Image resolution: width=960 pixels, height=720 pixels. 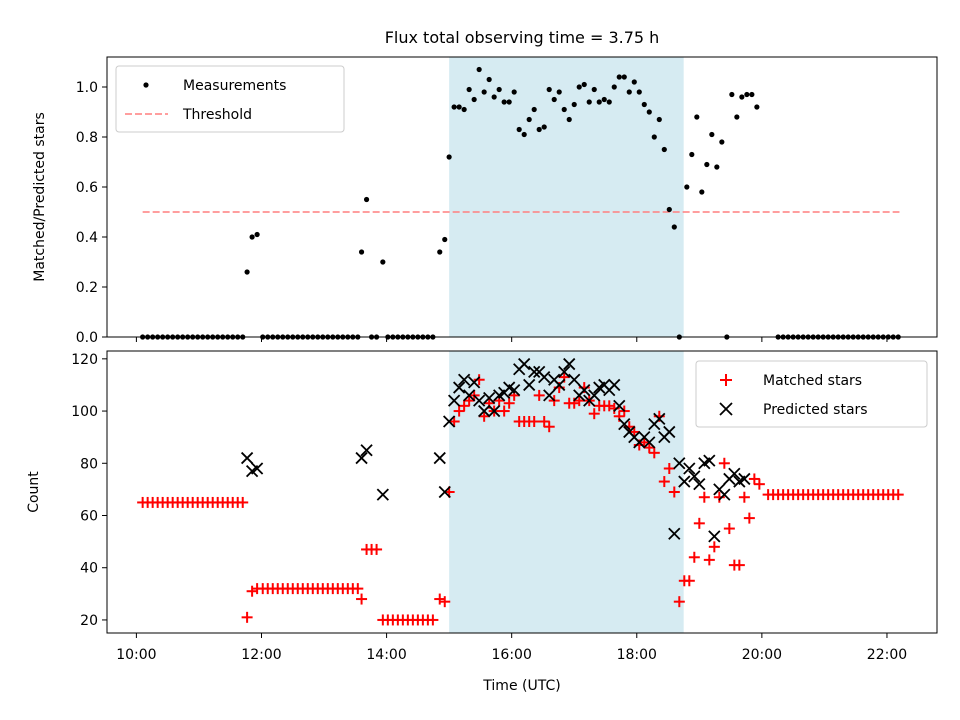 What do you see at coordinates (87, 338) in the screenshot?
I see `top-ytick-label: 0.0` at bounding box center [87, 338].